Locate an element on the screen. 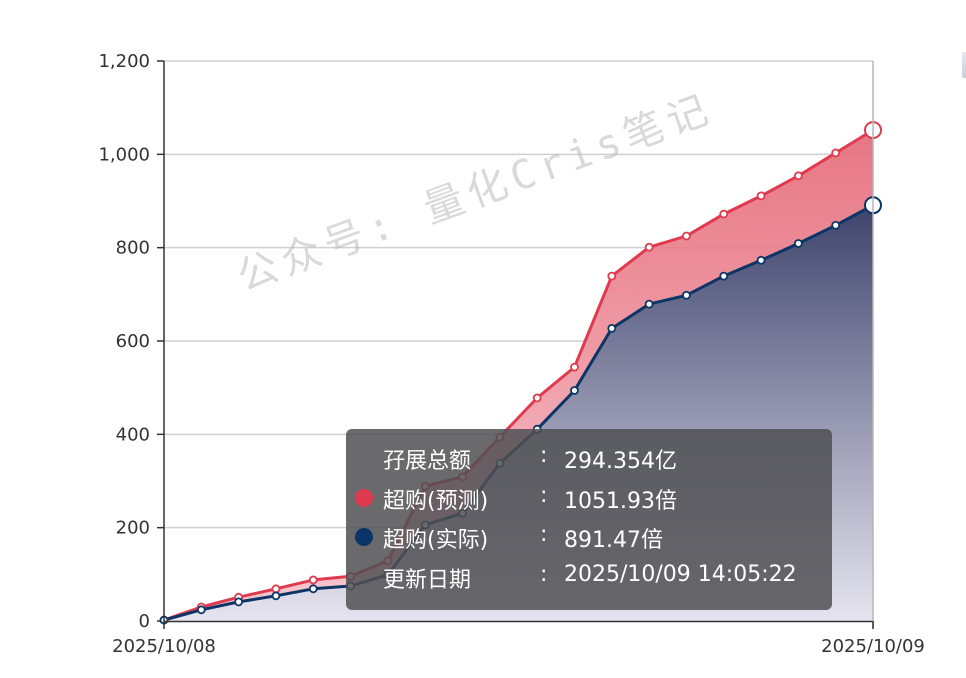 The width and height of the screenshot is (966, 678). y-axis-ticks: 0 200 400 600 800 1,000 1,200 is located at coordinates (131, 341).